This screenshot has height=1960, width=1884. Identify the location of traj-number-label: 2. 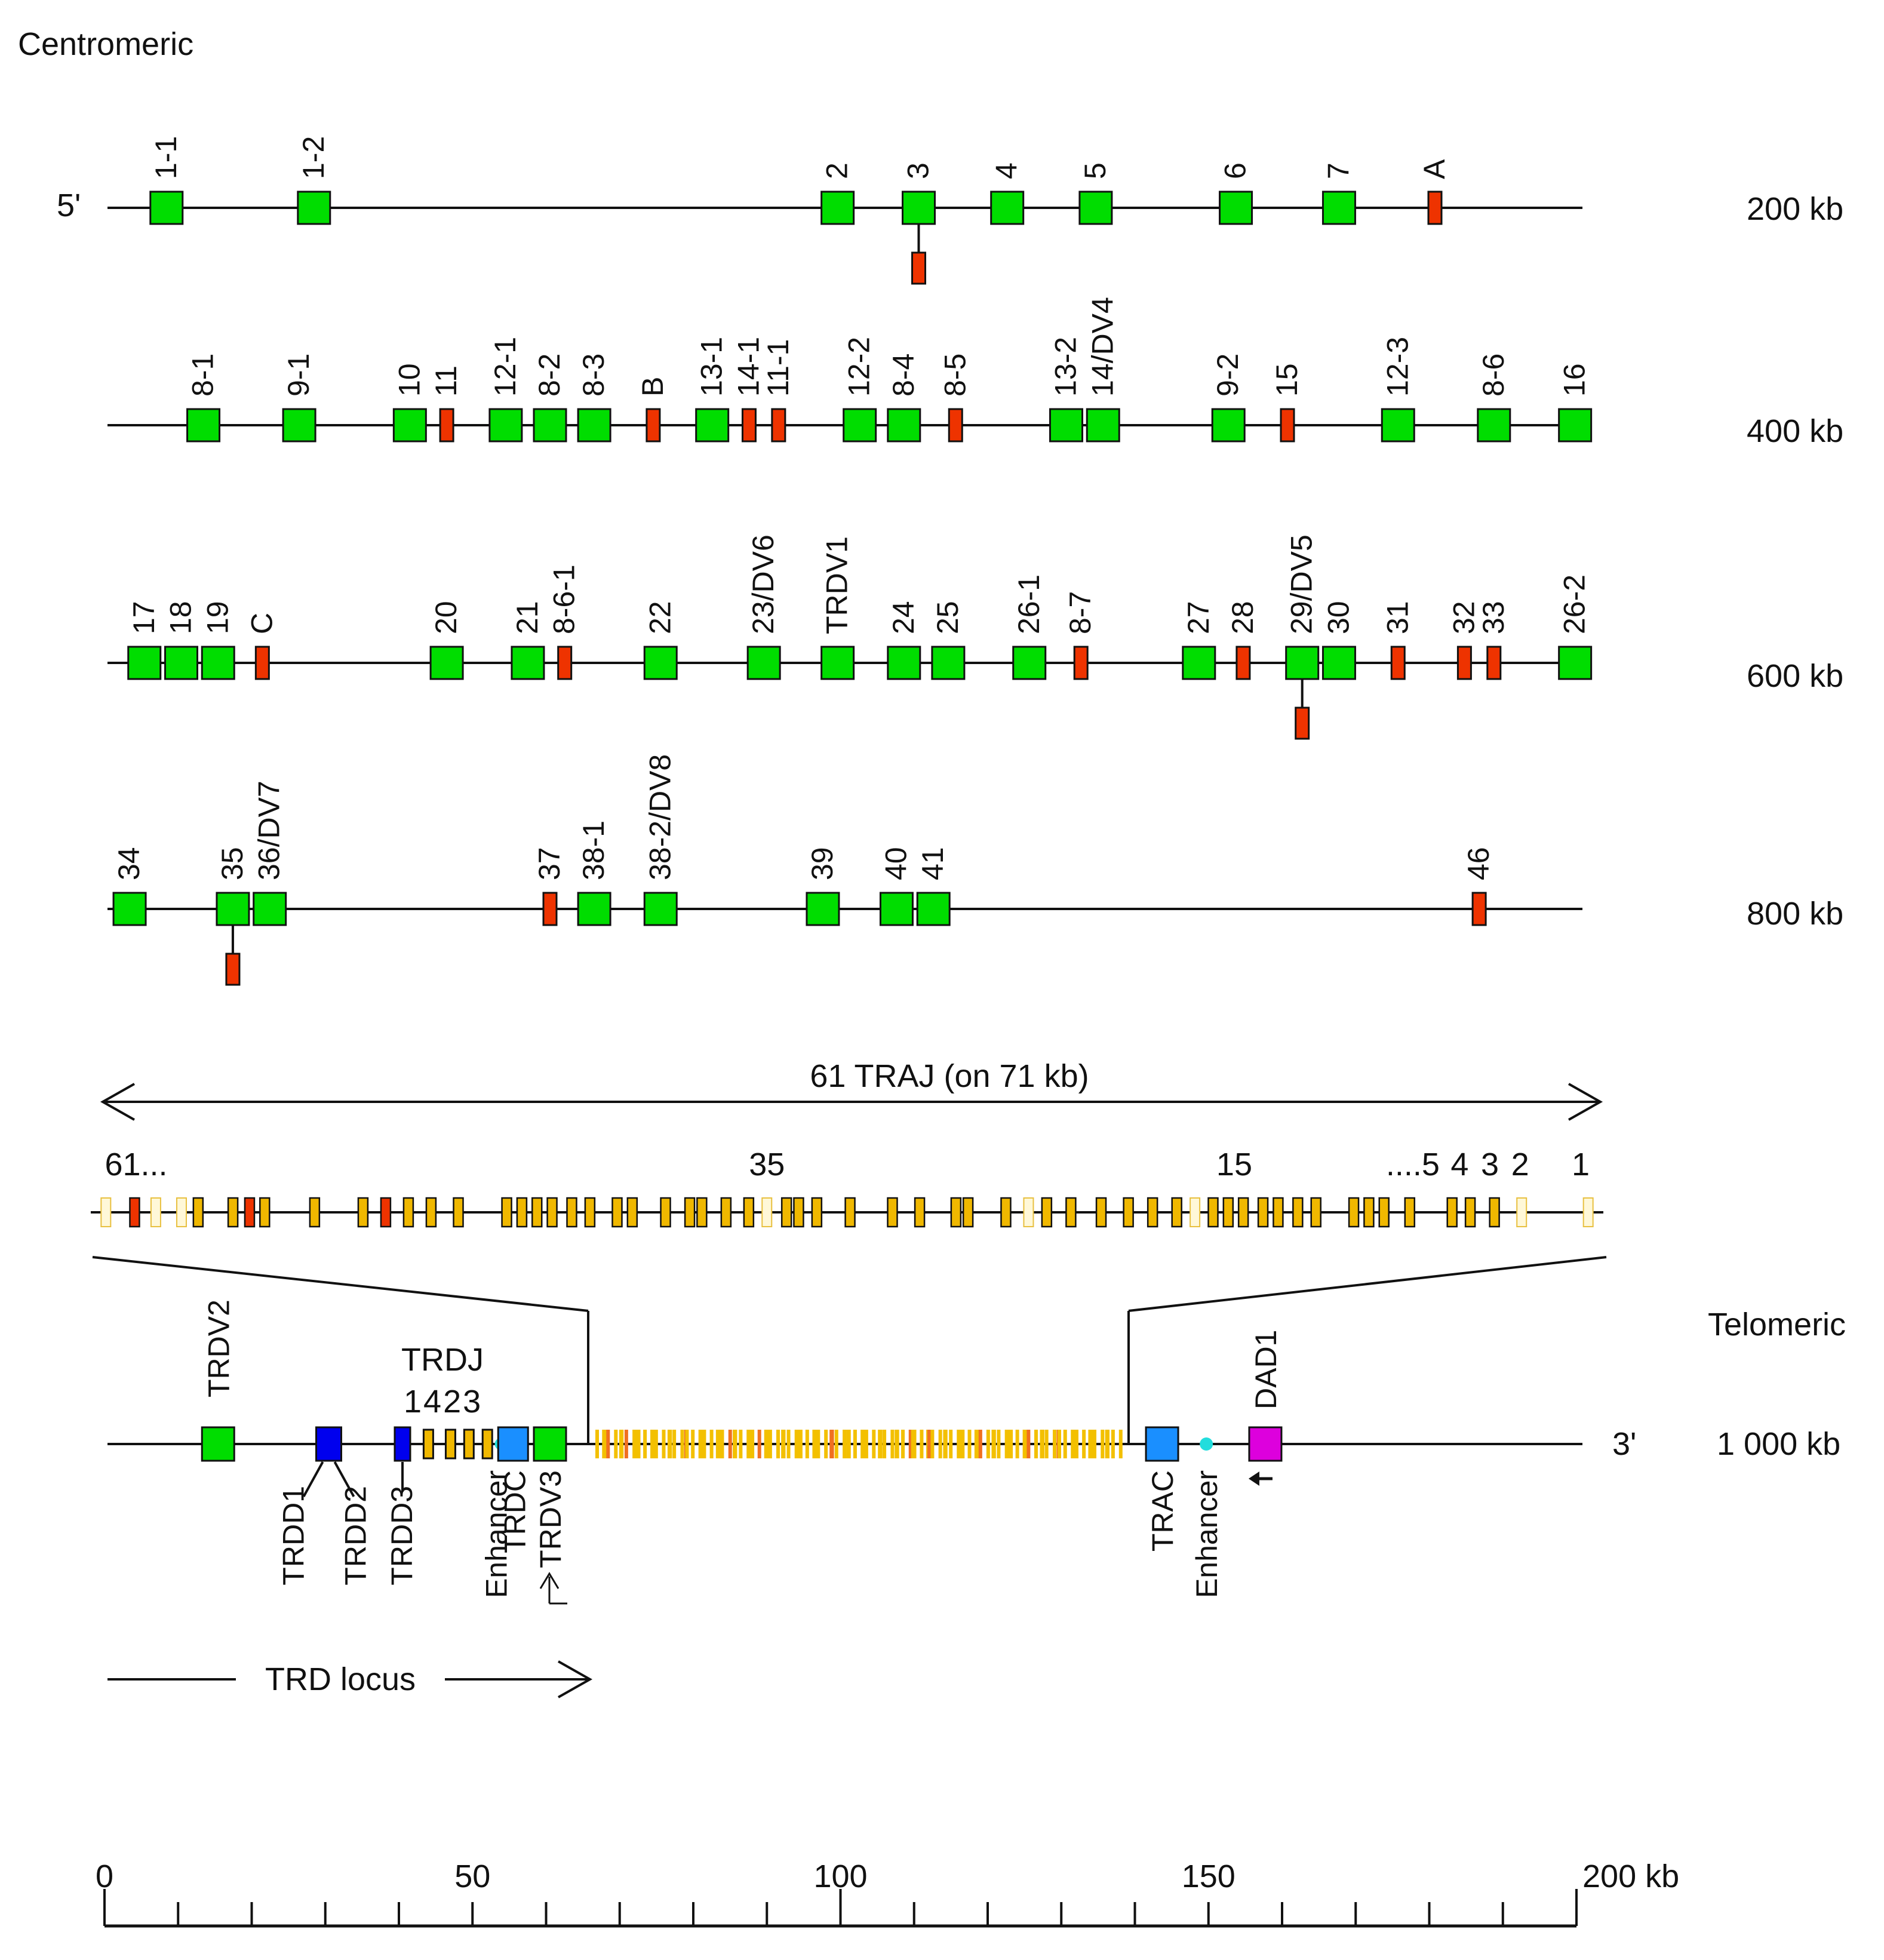
(1520, 1164).